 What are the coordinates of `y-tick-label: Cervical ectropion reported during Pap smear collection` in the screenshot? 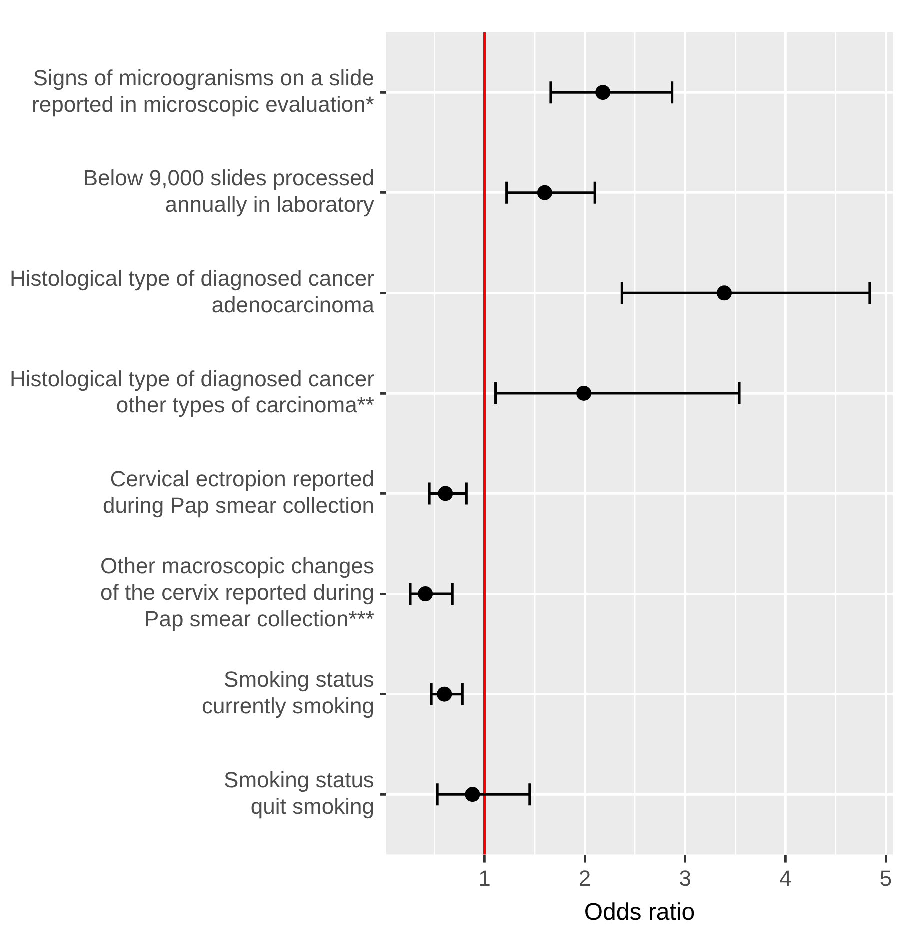 It's located at (238, 492).